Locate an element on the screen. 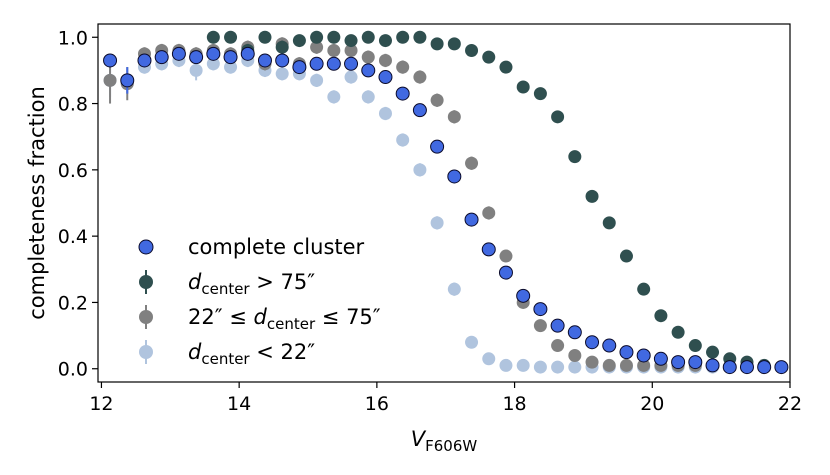 The image size is (830, 475). x-tick-label: 18 is located at coordinates (514, 404).